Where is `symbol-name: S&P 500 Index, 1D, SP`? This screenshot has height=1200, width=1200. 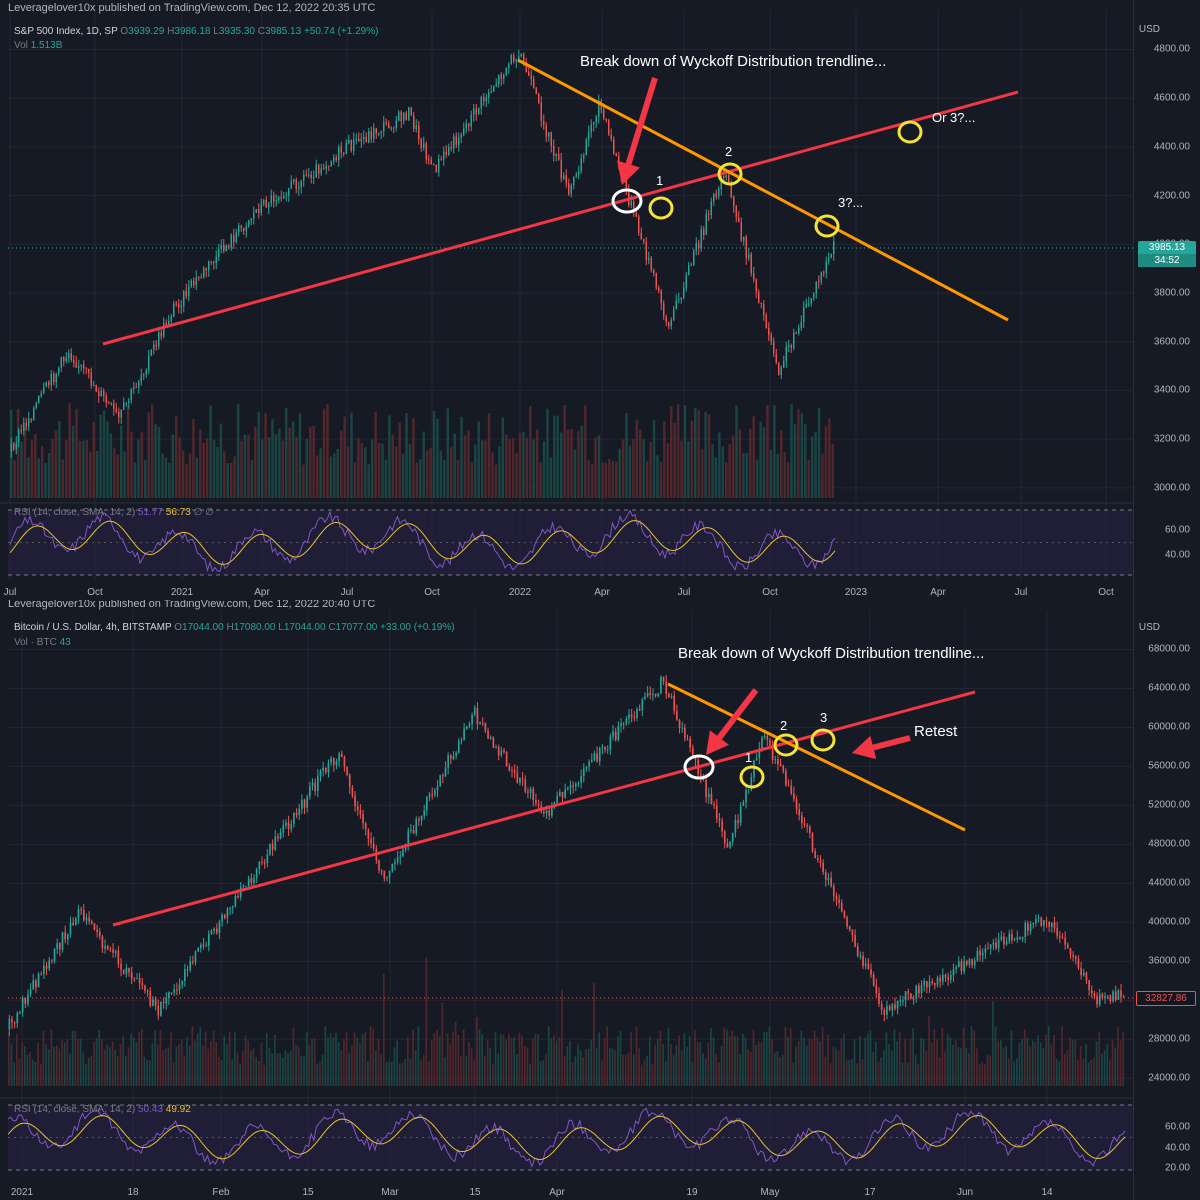 symbol-name: S&P 500 Index, 1D, SP is located at coordinates (66, 31).